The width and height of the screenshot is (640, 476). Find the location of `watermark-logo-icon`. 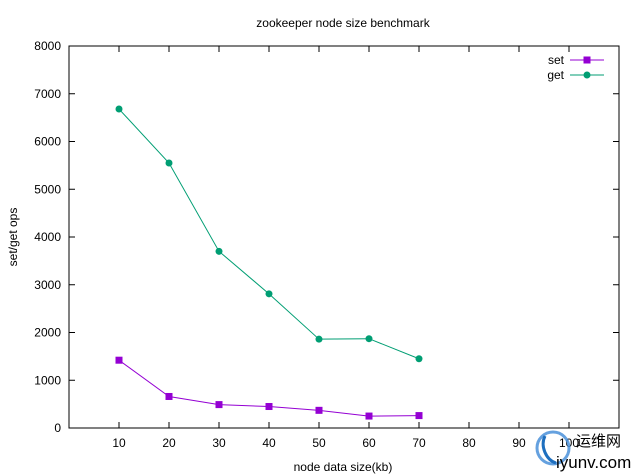

watermark-logo-icon is located at coordinates (553, 448).